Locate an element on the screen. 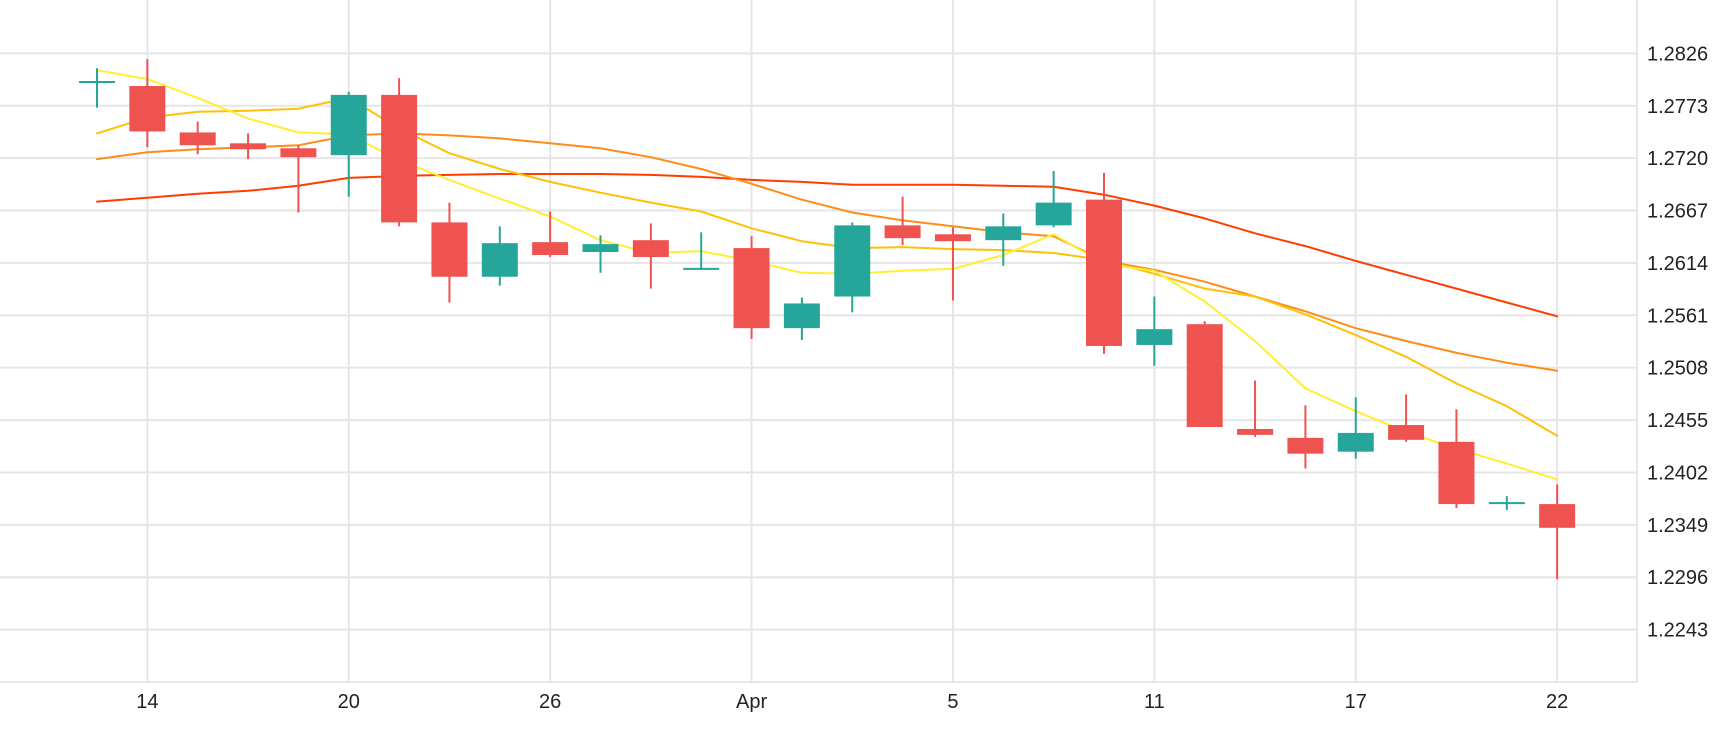  x-tick-label: 5 is located at coordinates (952, 702).